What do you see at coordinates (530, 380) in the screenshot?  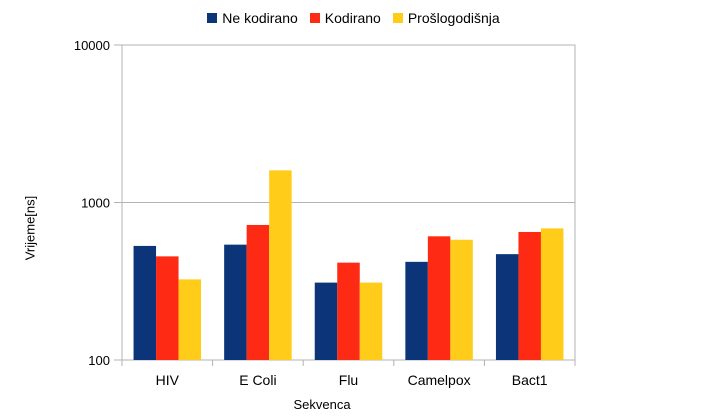 I see `x-tick-label: Bact1` at bounding box center [530, 380].